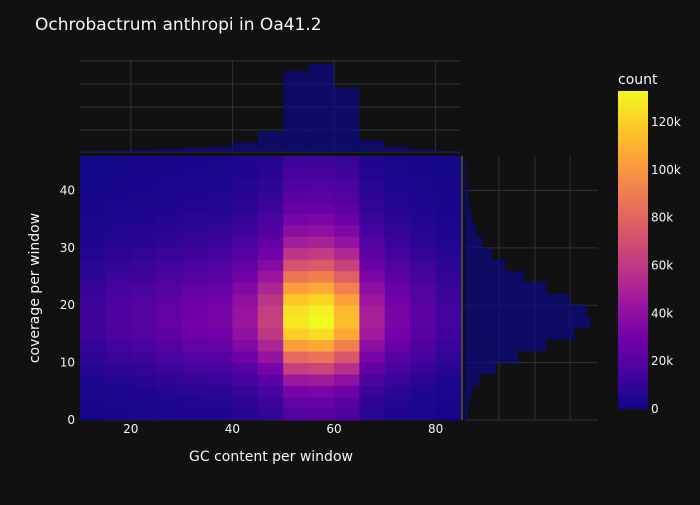 The image size is (700, 505). What do you see at coordinates (178, 25) in the screenshot?
I see `chart-title: Ochrobactrum anthropi in Oa41.2` at bounding box center [178, 25].